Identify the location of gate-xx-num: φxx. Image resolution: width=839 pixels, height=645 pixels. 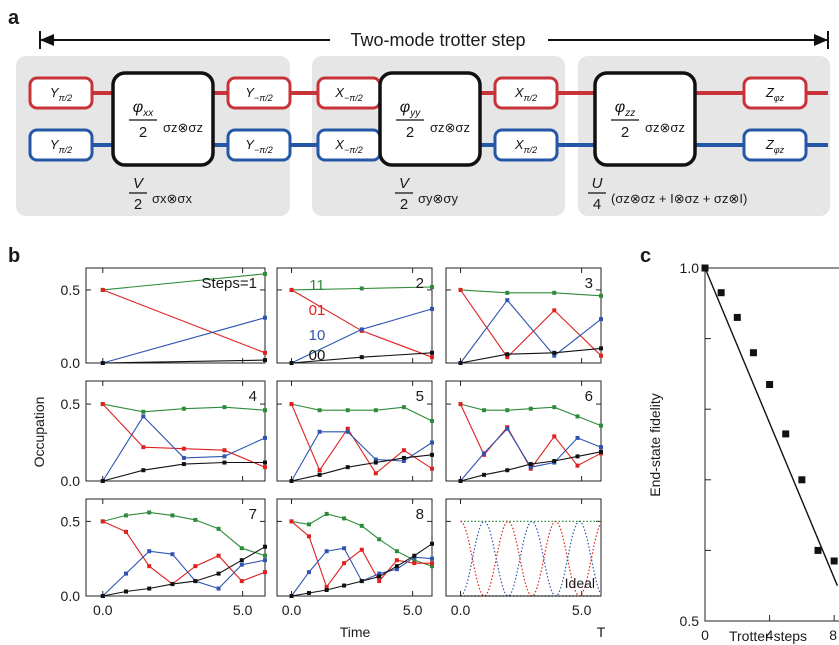
(143, 109).